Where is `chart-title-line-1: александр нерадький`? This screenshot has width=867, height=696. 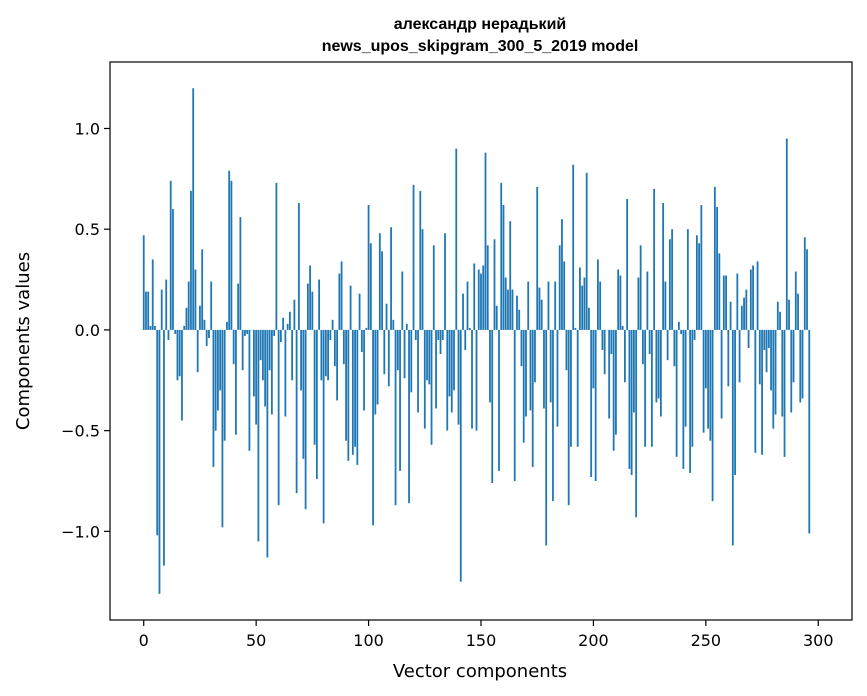
chart-title-line-1: александр нерадький is located at coordinates (480, 24).